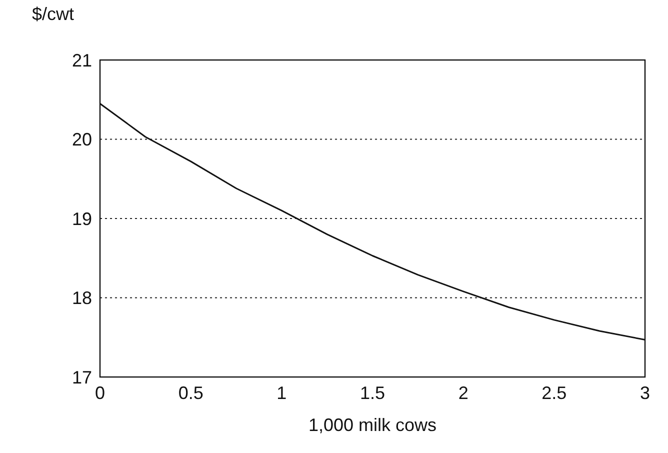  I want to click on x-tick-label: 2, so click(463, 393).